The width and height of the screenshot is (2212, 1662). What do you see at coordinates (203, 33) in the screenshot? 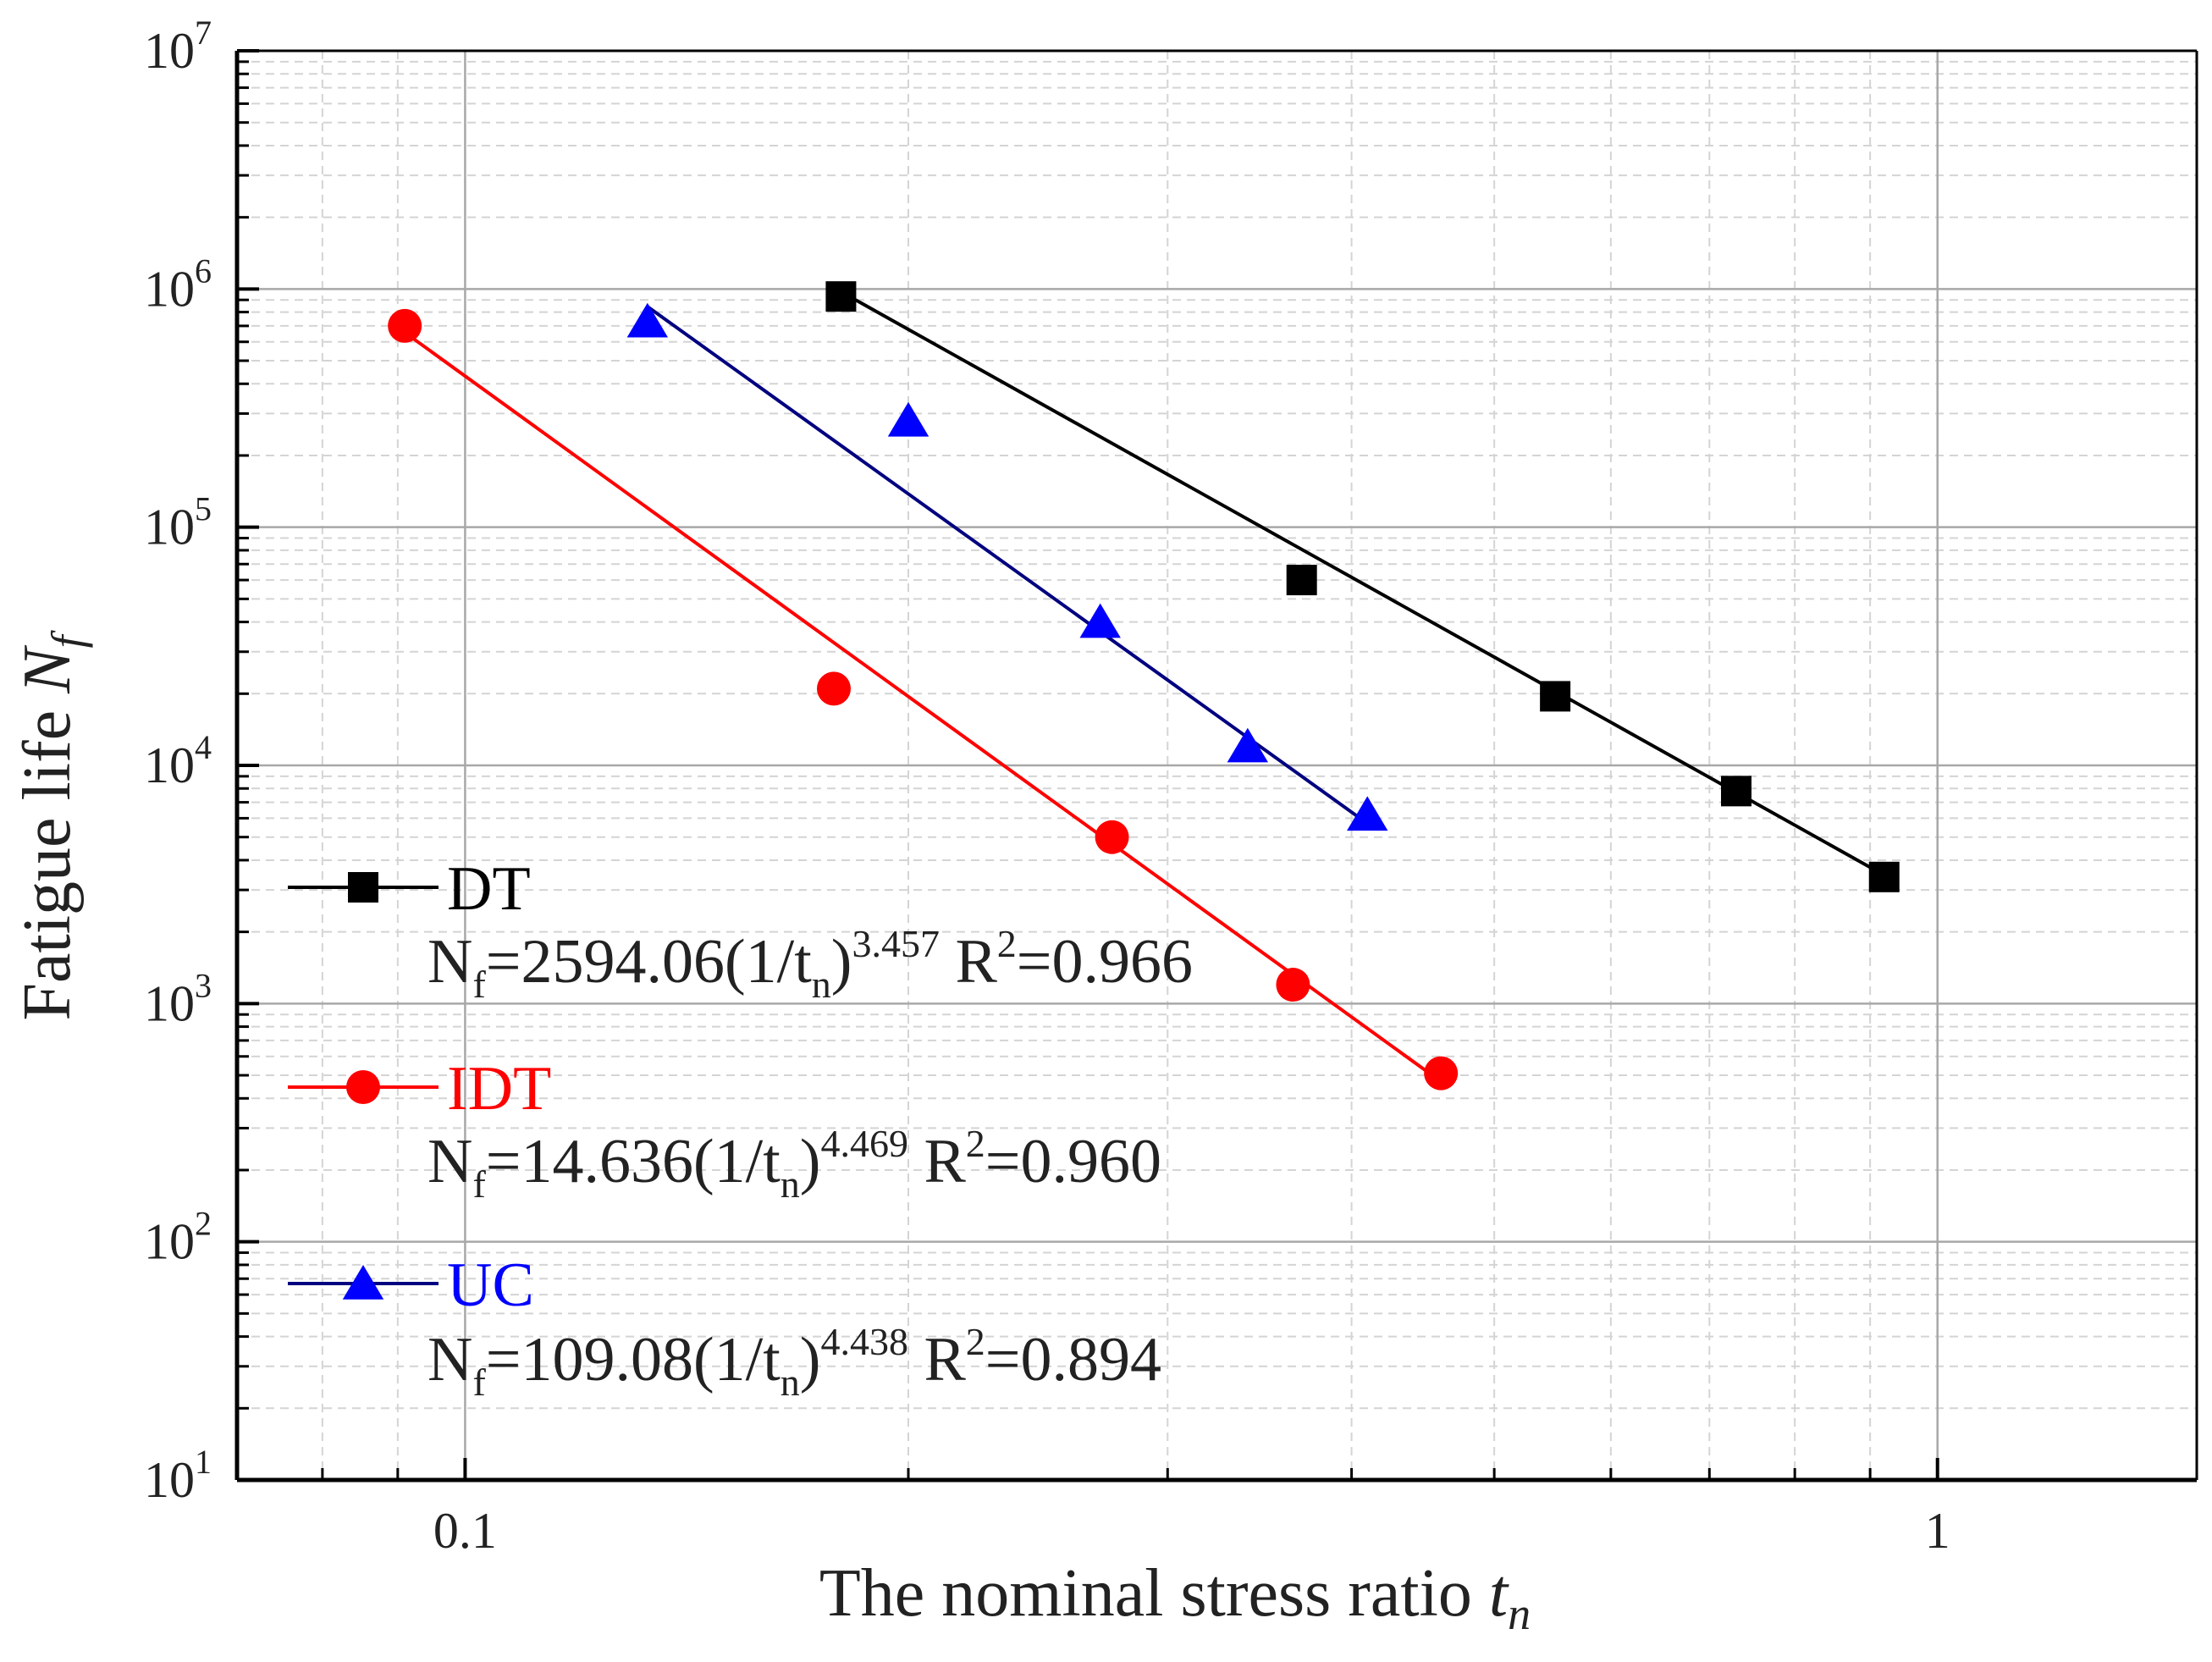
I see `y-tick-exponent: 7` at bounding box center [203, 33].